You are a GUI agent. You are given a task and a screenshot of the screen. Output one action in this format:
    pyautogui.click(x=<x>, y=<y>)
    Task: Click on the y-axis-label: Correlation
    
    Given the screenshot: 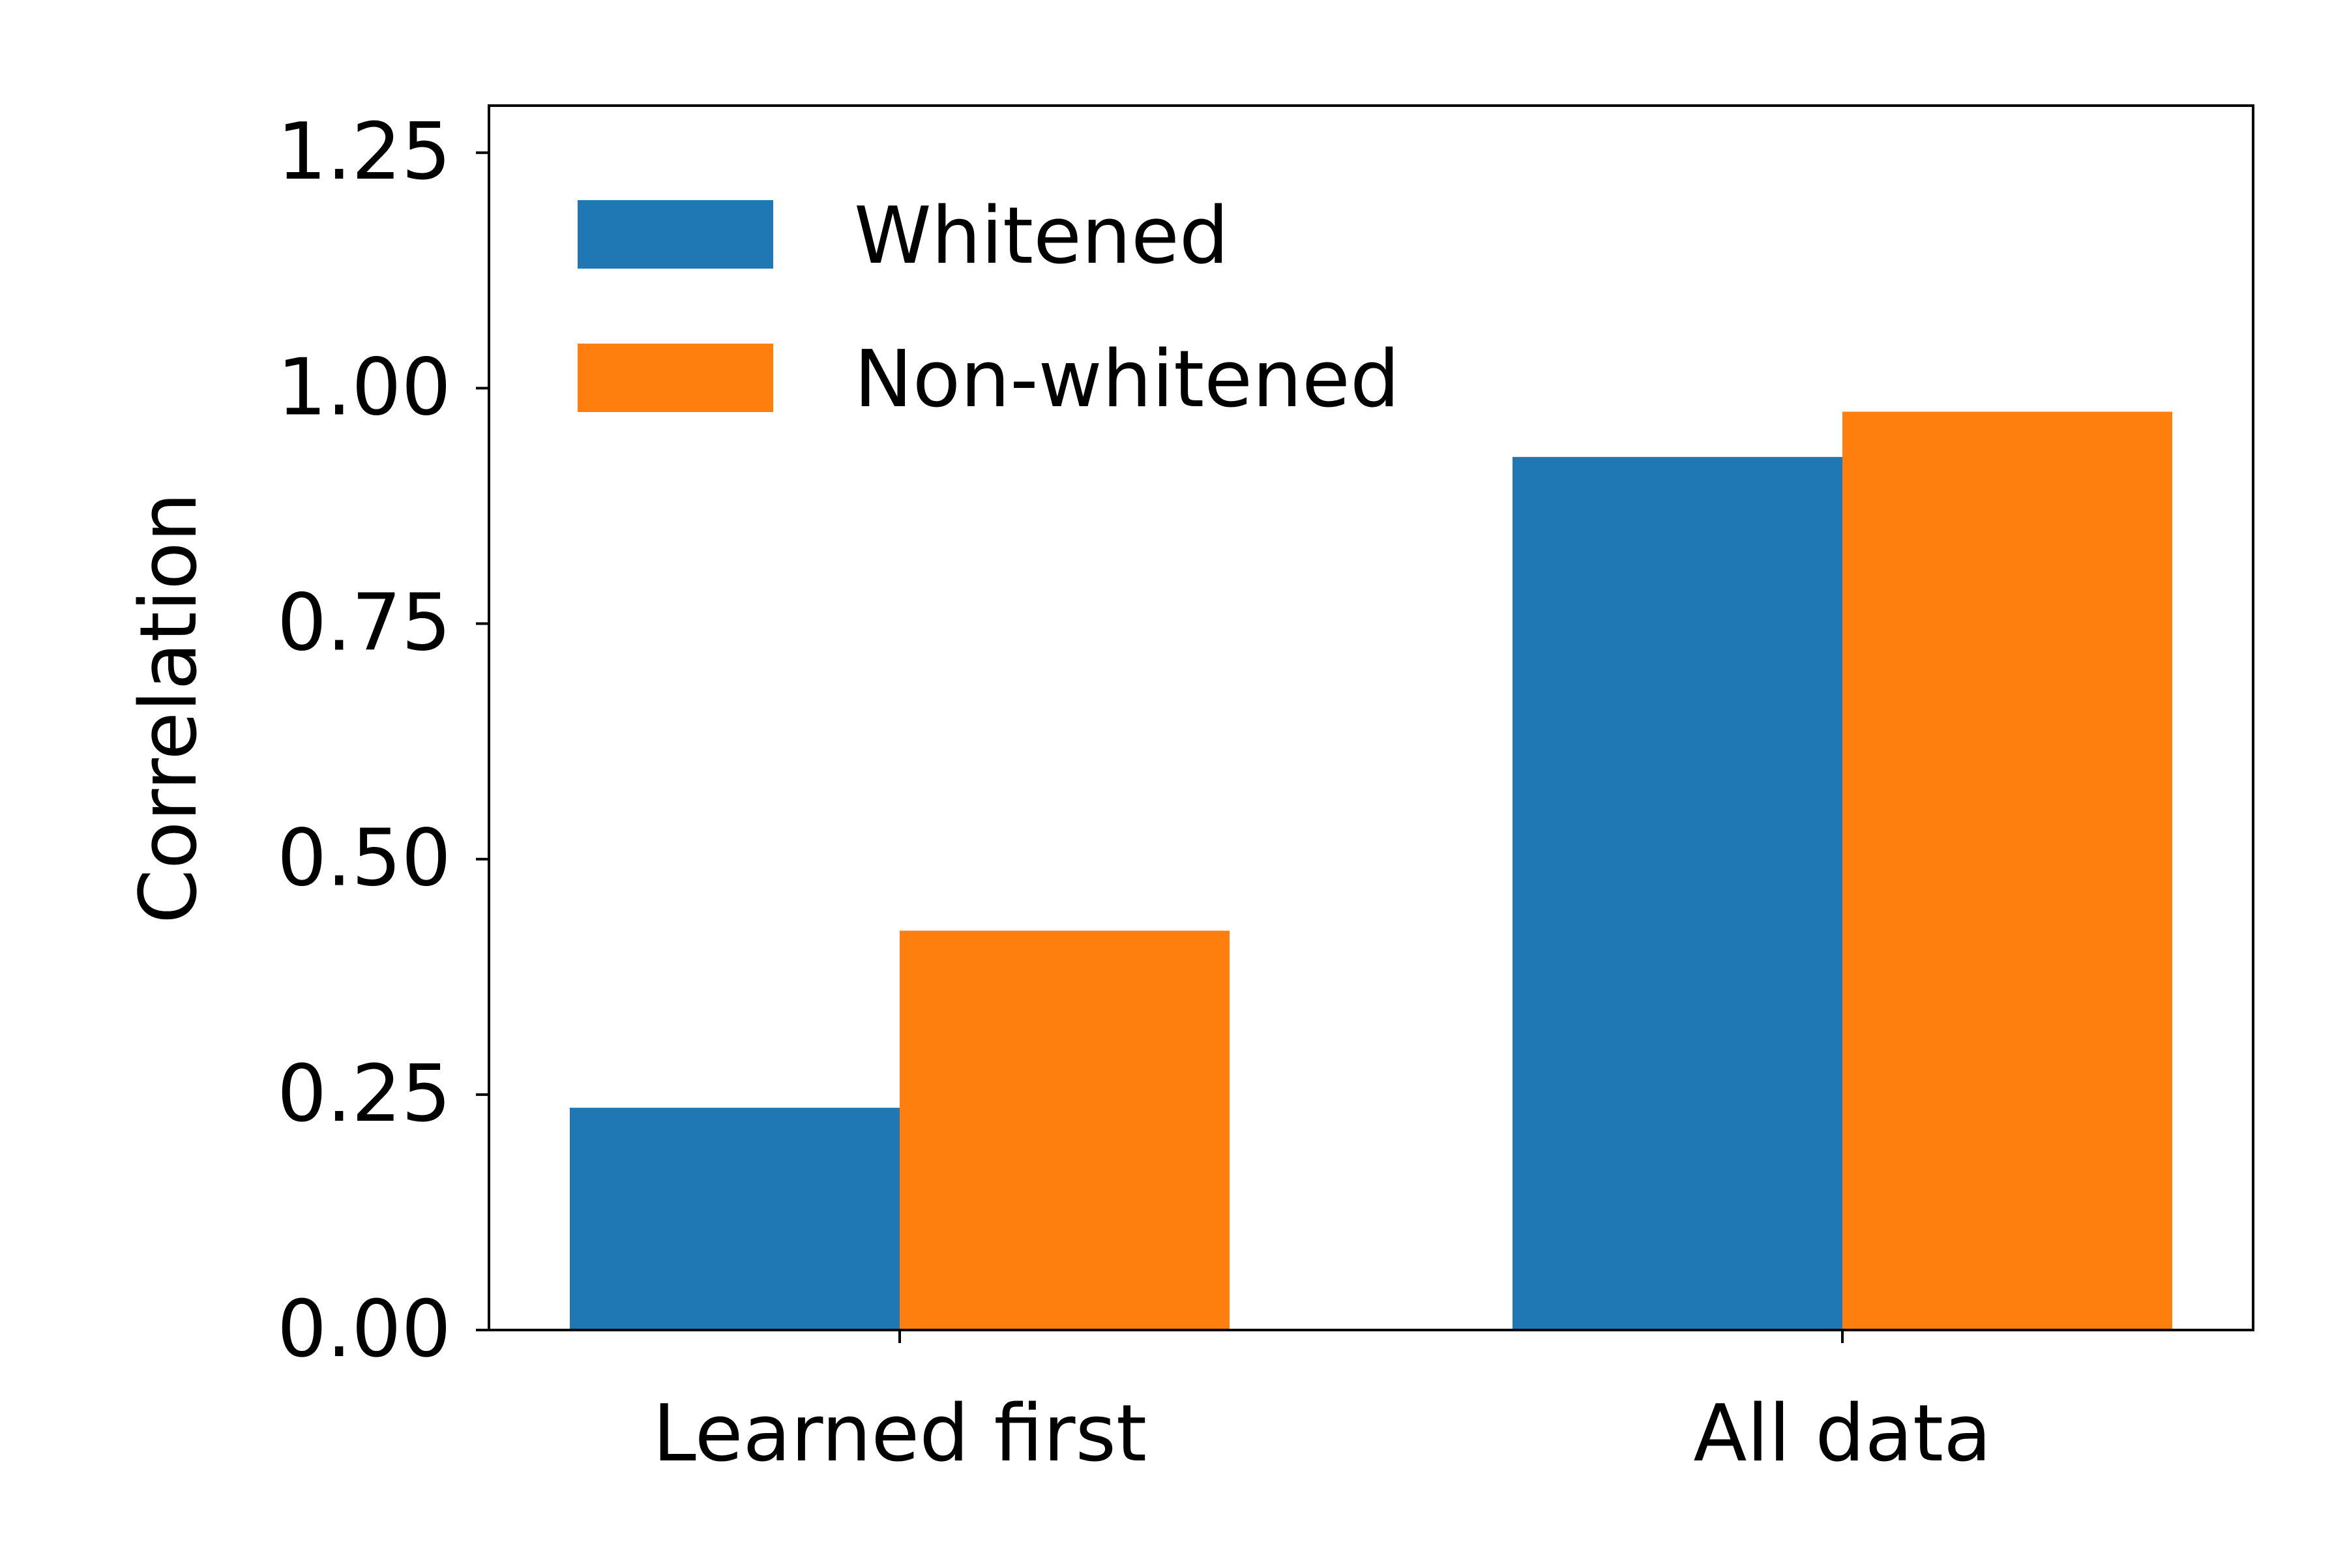 What is the action you would take?
    pyautogui.click(x=169, y=708)
    